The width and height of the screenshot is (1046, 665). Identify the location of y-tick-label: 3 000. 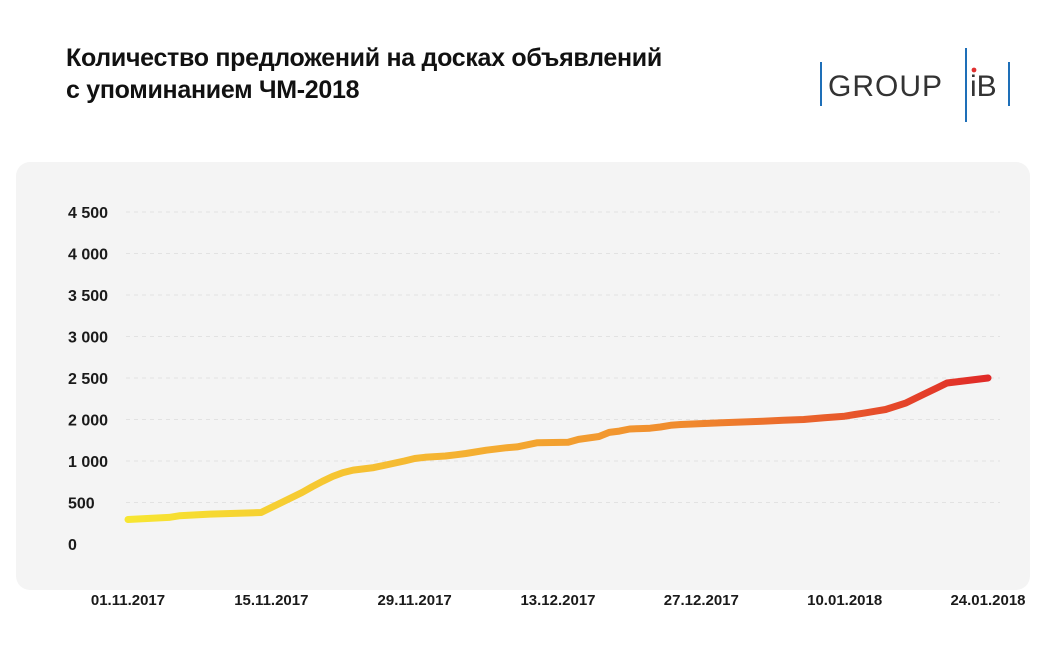
(88, 338).